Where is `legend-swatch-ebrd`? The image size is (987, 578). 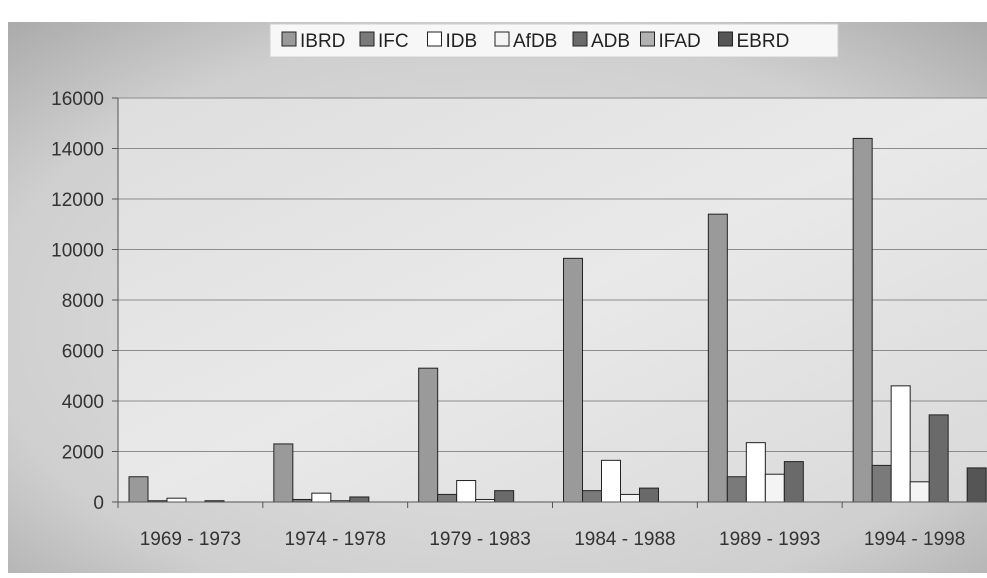 legend-swatch-ebrd is located at coordinates (725, 39).